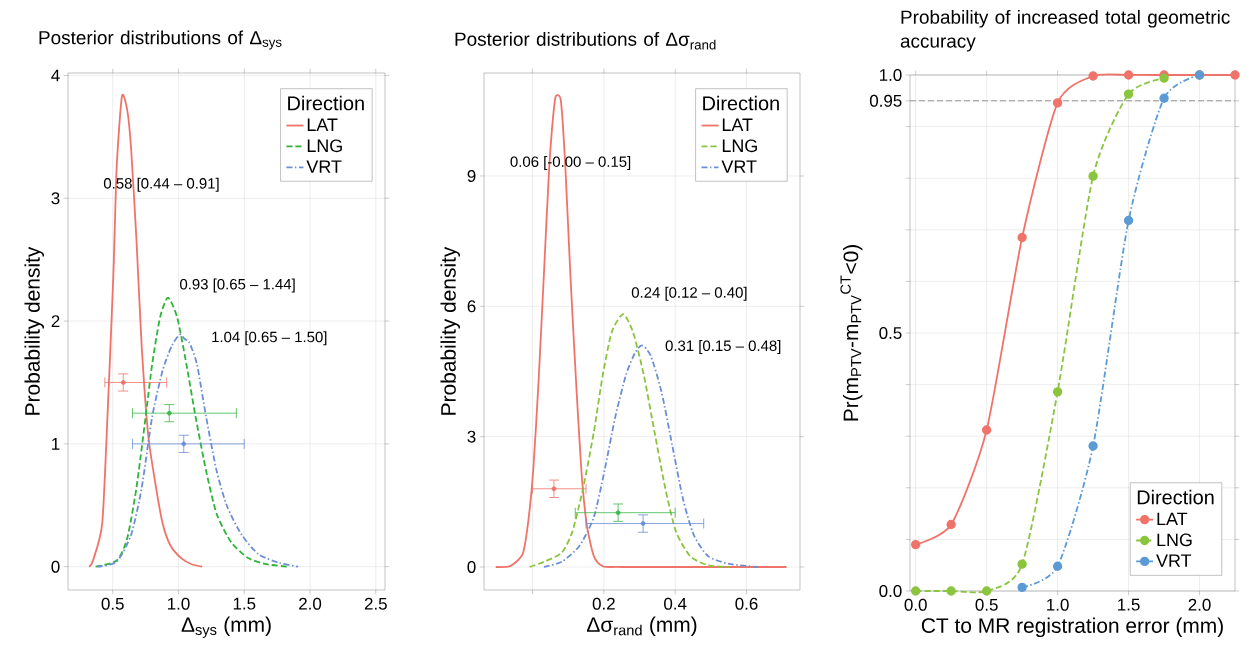 Image resolution: width=1260 pixels, height=665 pixels. Describe the element at coordinates (603, 603) in the screenshot. I see `x-tick-label: 0.2` at that location.